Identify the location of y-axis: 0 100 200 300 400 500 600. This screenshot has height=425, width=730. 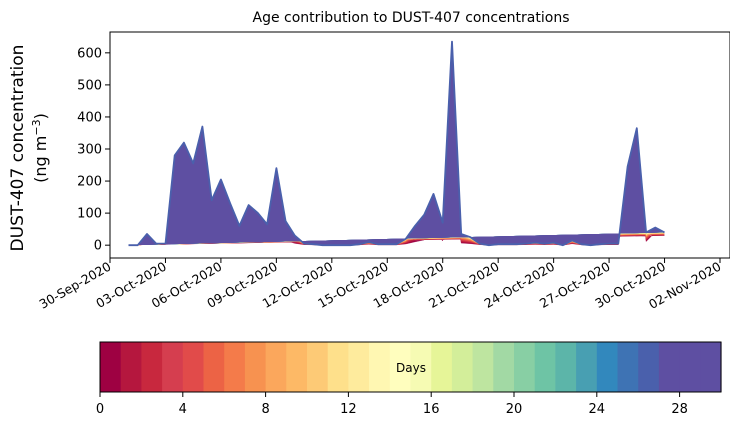
(93, 150).